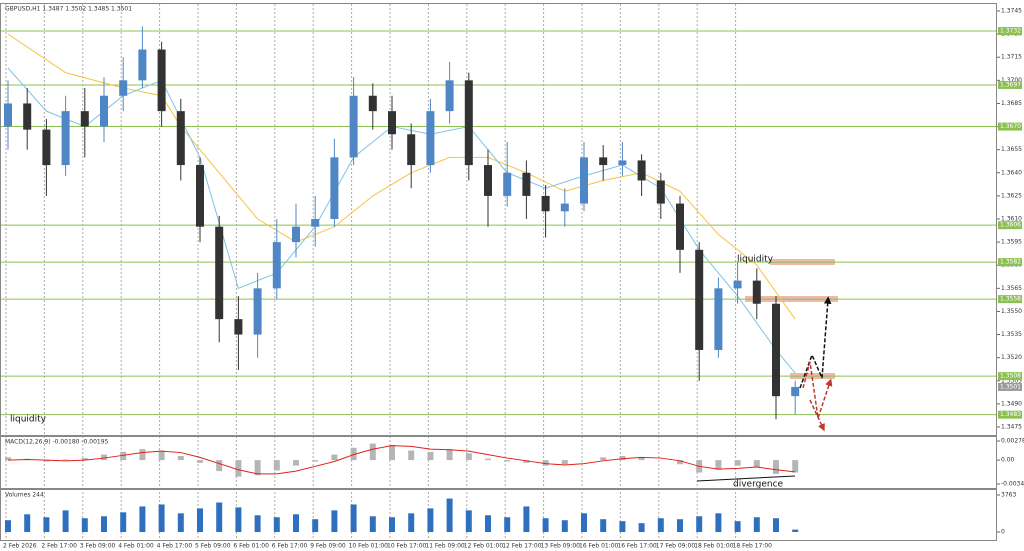 This screenshot has width=1024, height=551. I want to click on x-tick-label: 12 Feb 01:00, so click(484, 546).